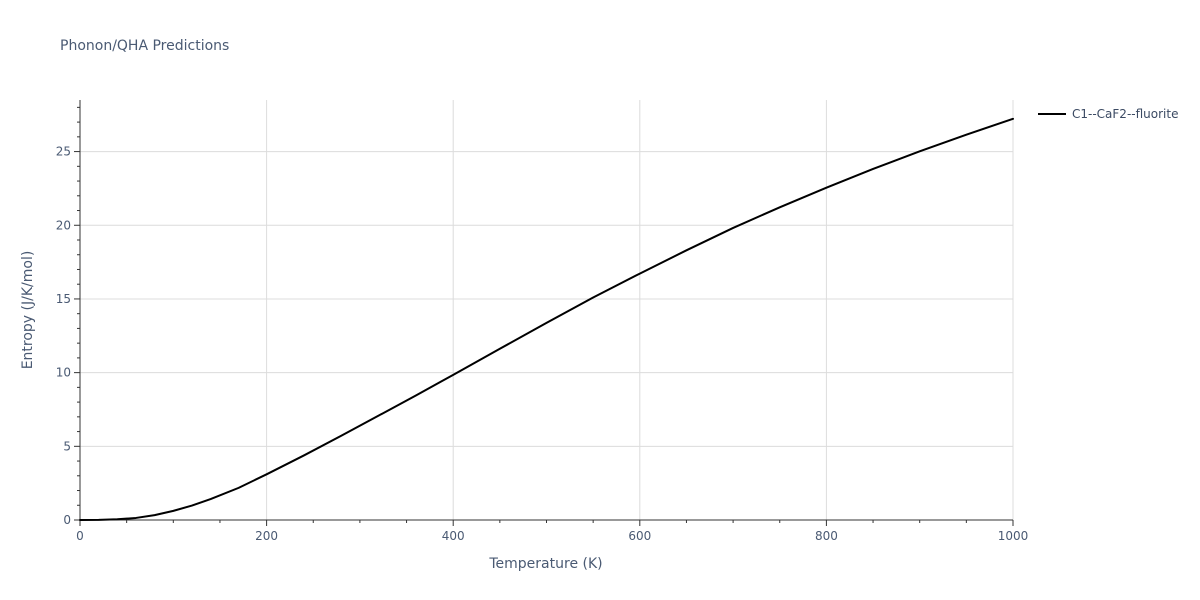 The width and height of the screenshot is (1200, 600). I want to click on y-tick-label: 0, so click(67, 520).